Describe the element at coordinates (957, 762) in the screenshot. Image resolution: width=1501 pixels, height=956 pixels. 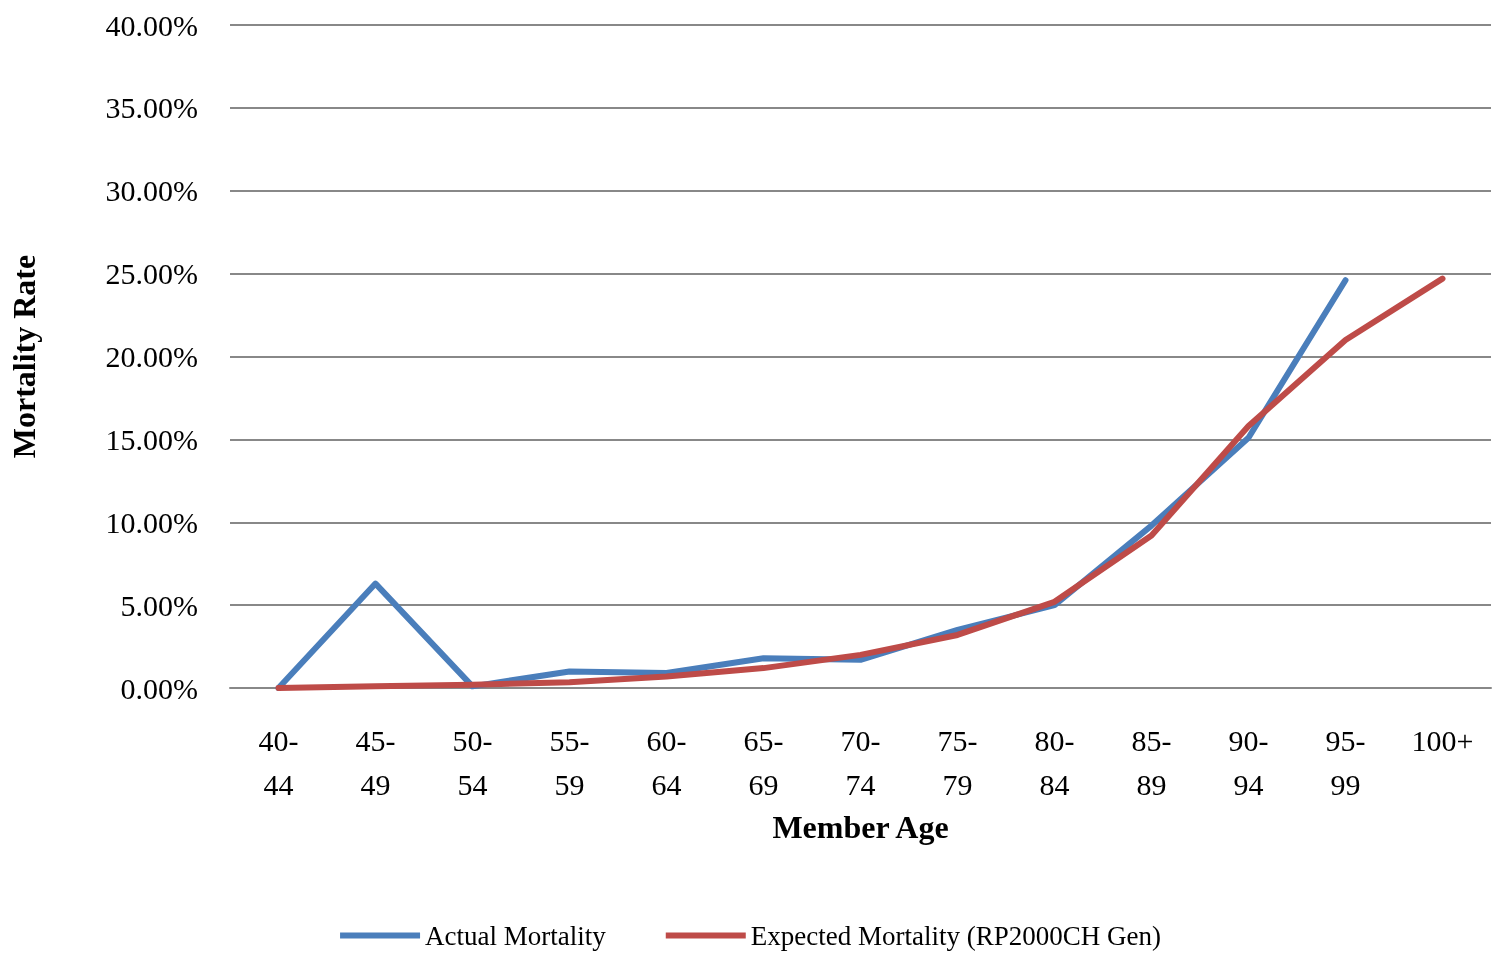
I see `x-tick-label: 75-79` at that location.